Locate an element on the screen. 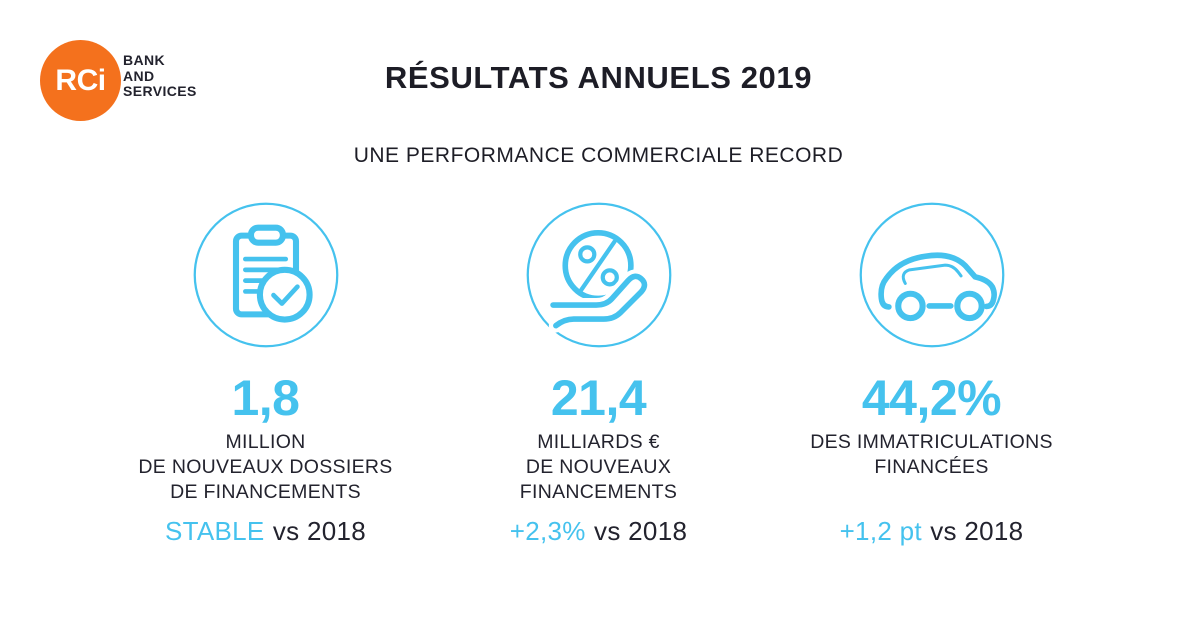  stat-value: 44,2% is located at coordinates (931, 398).